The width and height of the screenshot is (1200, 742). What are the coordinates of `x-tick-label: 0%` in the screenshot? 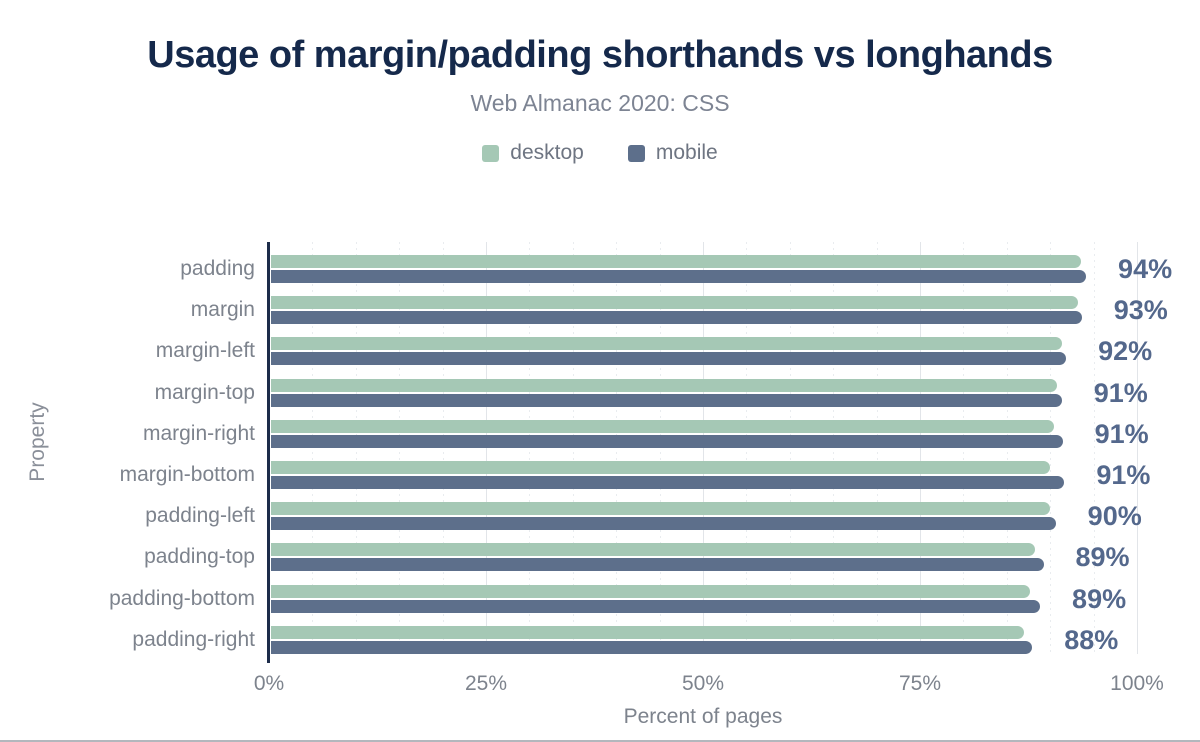 It's located at (269, 683).